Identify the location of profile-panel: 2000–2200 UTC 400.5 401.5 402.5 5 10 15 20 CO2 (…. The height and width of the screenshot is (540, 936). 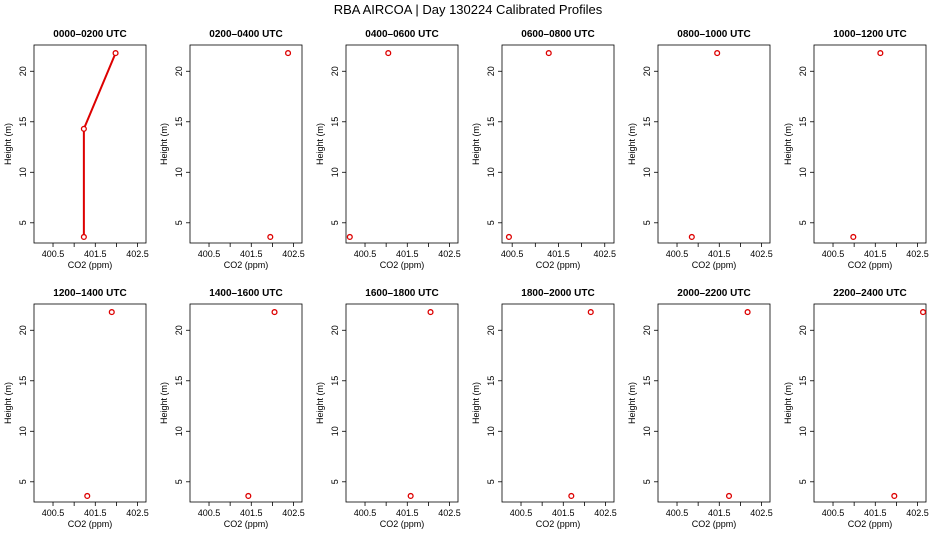
(700, 408).